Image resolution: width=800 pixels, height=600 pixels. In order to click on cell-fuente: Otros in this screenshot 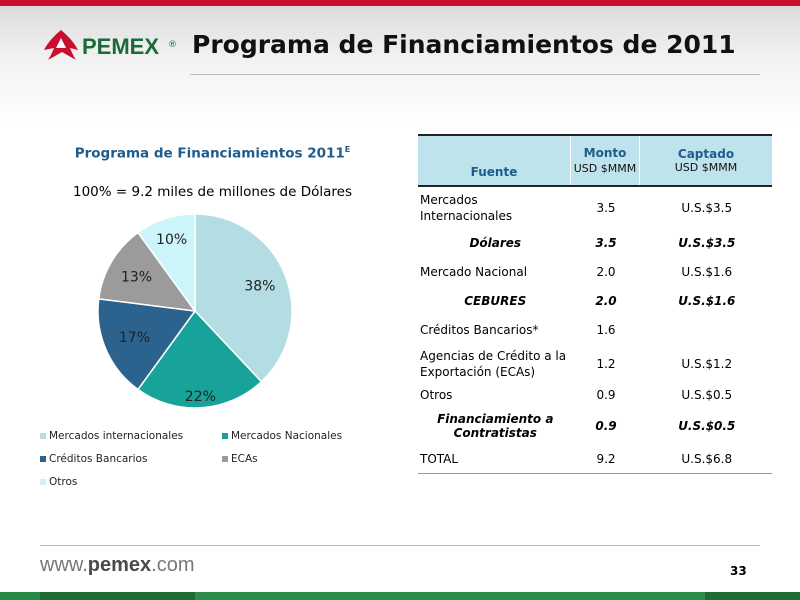, I will do `click(436, 395)`.